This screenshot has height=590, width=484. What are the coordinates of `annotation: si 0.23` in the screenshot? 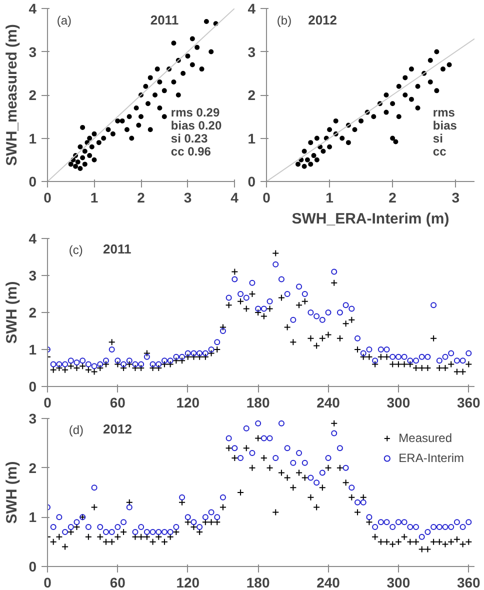 It's located at (189, 138).